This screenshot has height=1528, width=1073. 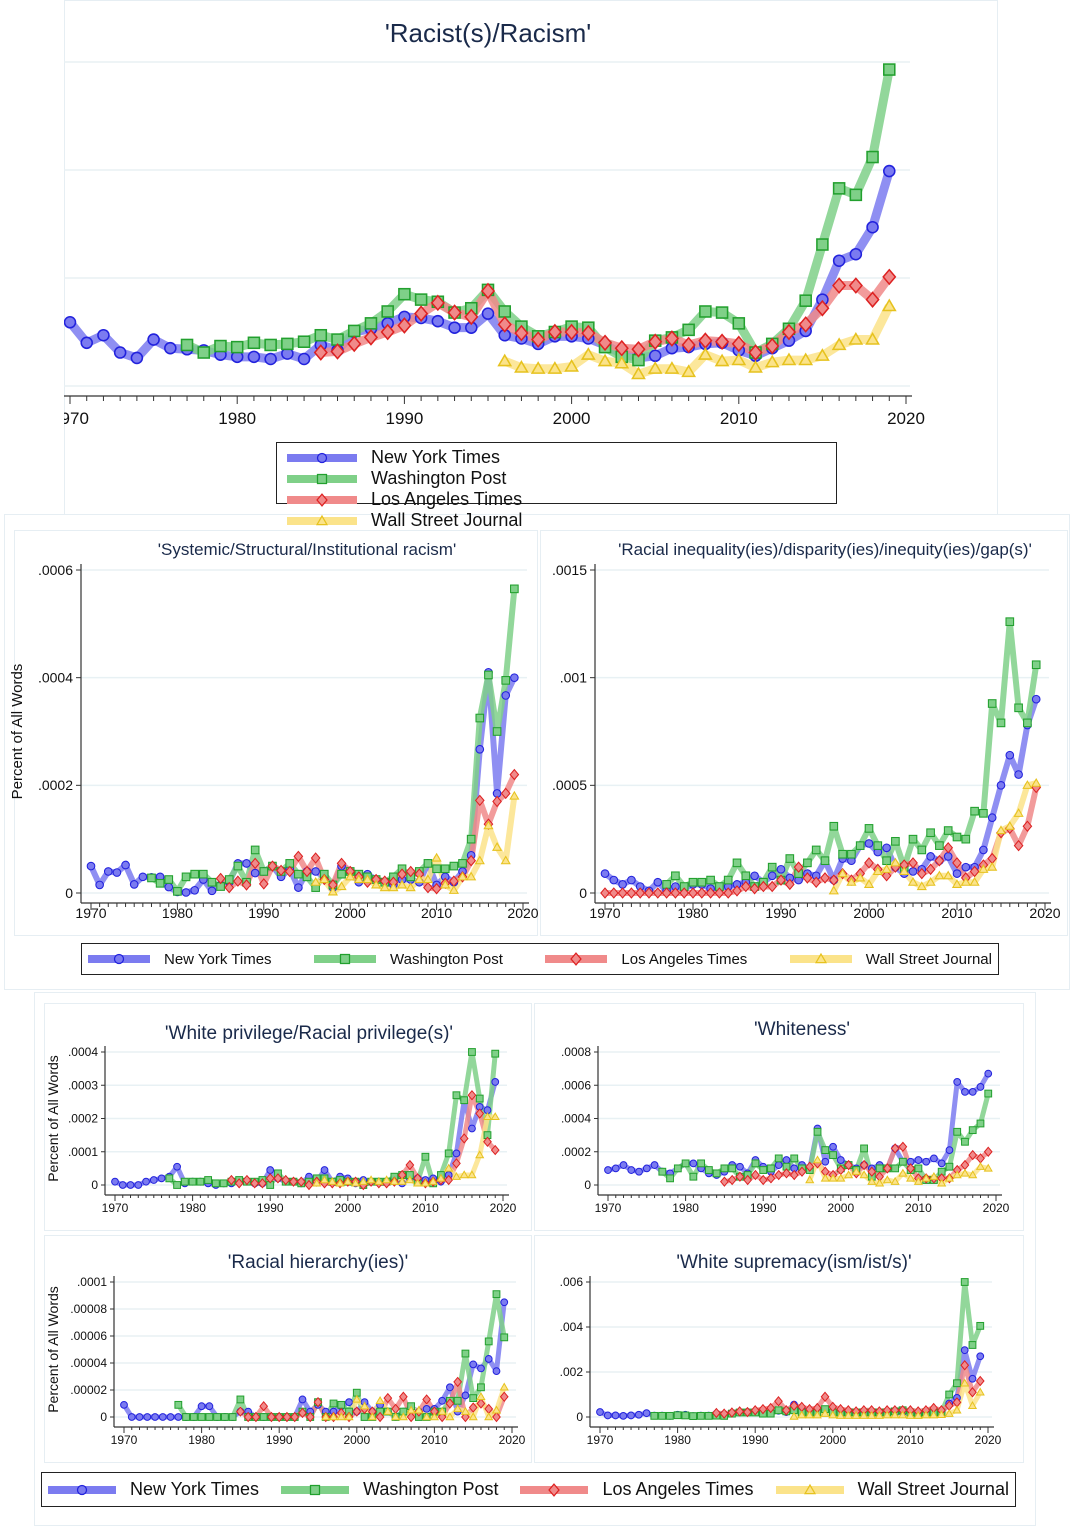 What do you see at coordinates (288, 1349) in the screenshot?
I see `bottom-bl-subpanel` at bounding box center [288, 1349].